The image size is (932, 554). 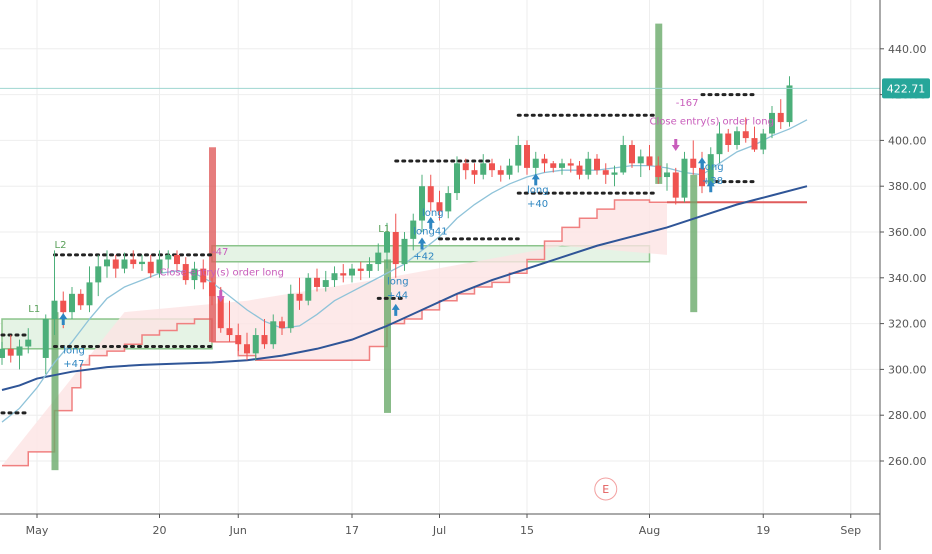 What do you see at coordinates (675, 144) in the screenshot?
I see `arrow-down-icon` at bounding box center [675, 144].